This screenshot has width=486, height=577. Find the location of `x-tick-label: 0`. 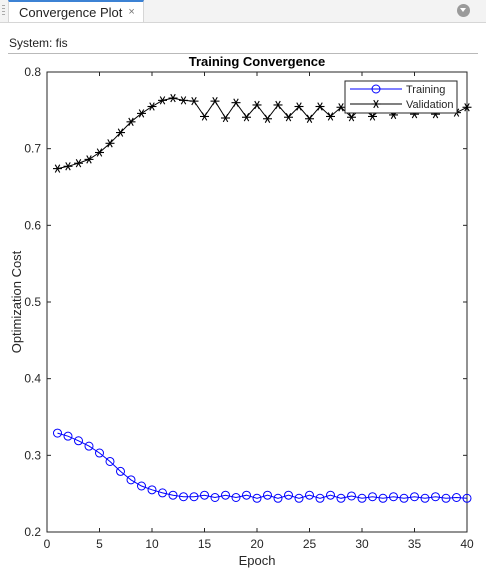

x-tick-label: 0 is located at coordinates (47, 544).